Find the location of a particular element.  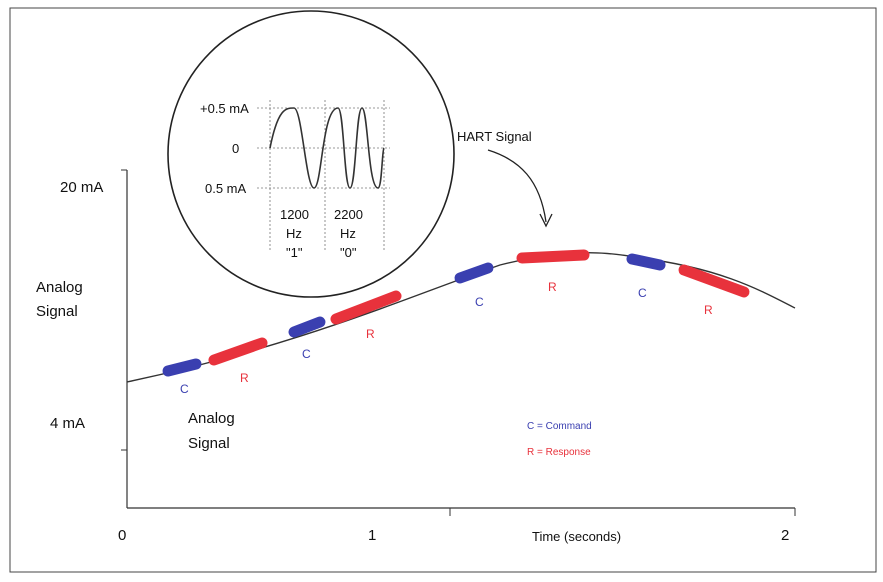

x-axis-title: Time (seconds) is located at coordinates (576, 536).